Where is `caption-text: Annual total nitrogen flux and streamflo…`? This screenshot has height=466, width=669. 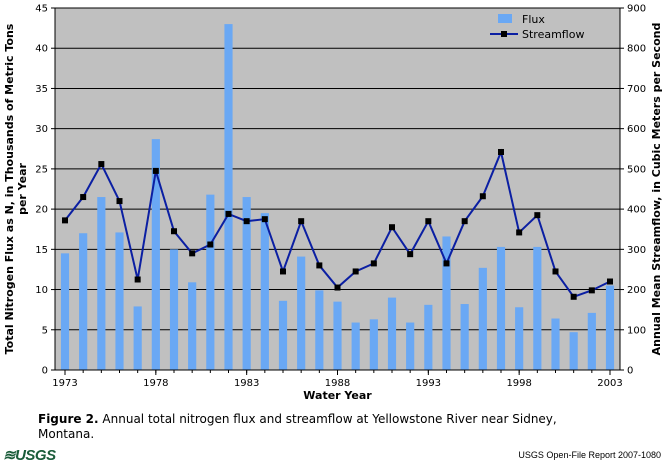
caption-text: Annual total nitrogen flux and streamflo… is located at coordinates (297, 426).